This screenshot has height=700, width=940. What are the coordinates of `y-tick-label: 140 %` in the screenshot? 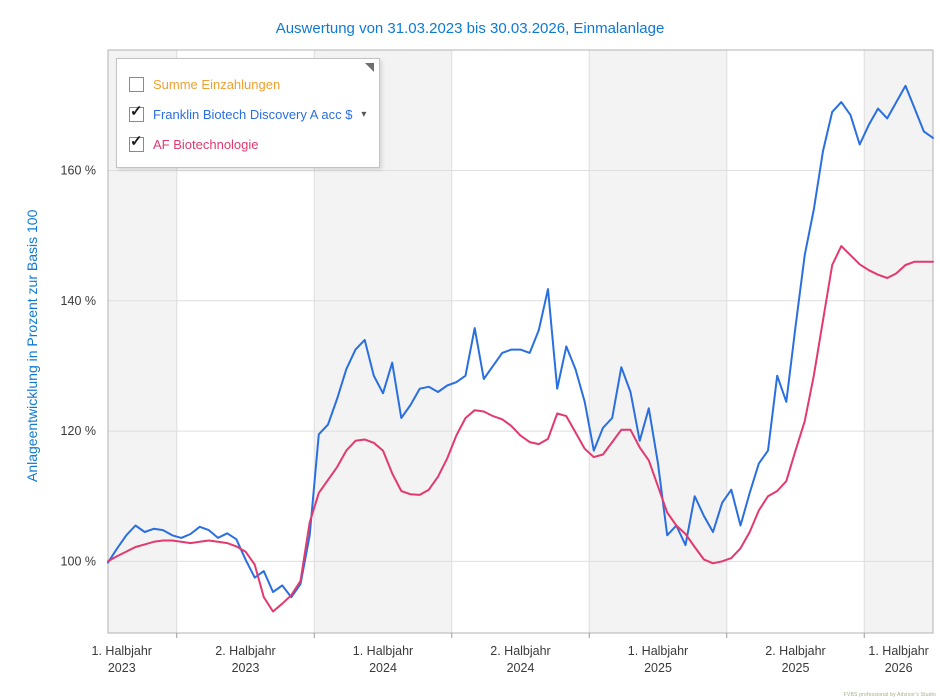 It's located at (78, 301).